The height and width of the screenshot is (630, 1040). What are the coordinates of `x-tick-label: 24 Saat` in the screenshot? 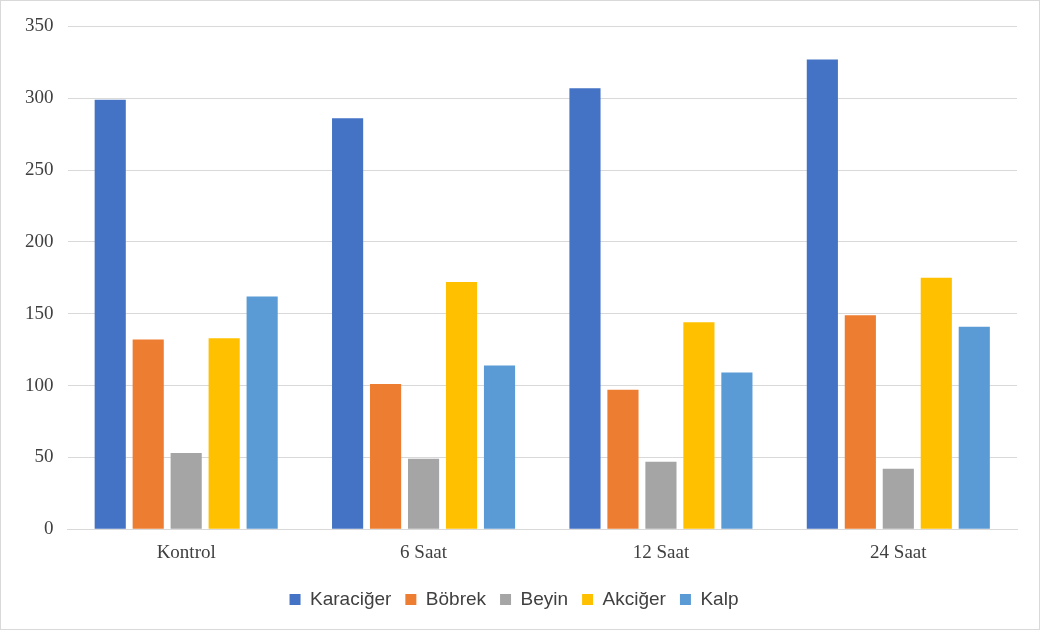 It's located at (899, 551).